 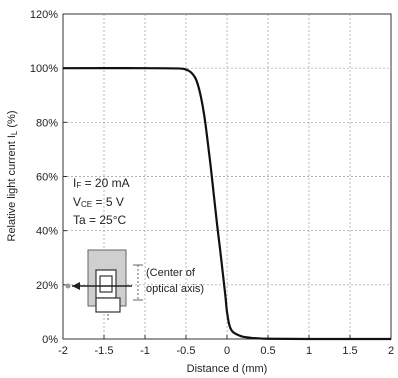 I want to click on x-tick-label: 1, so click(x=309, y=351).